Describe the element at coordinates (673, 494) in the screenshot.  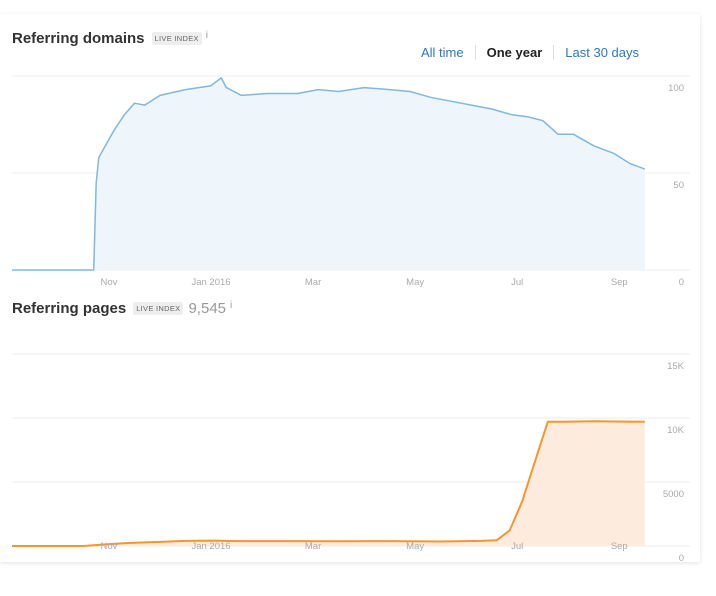
I see `y-tick-label: 5000` at that location.